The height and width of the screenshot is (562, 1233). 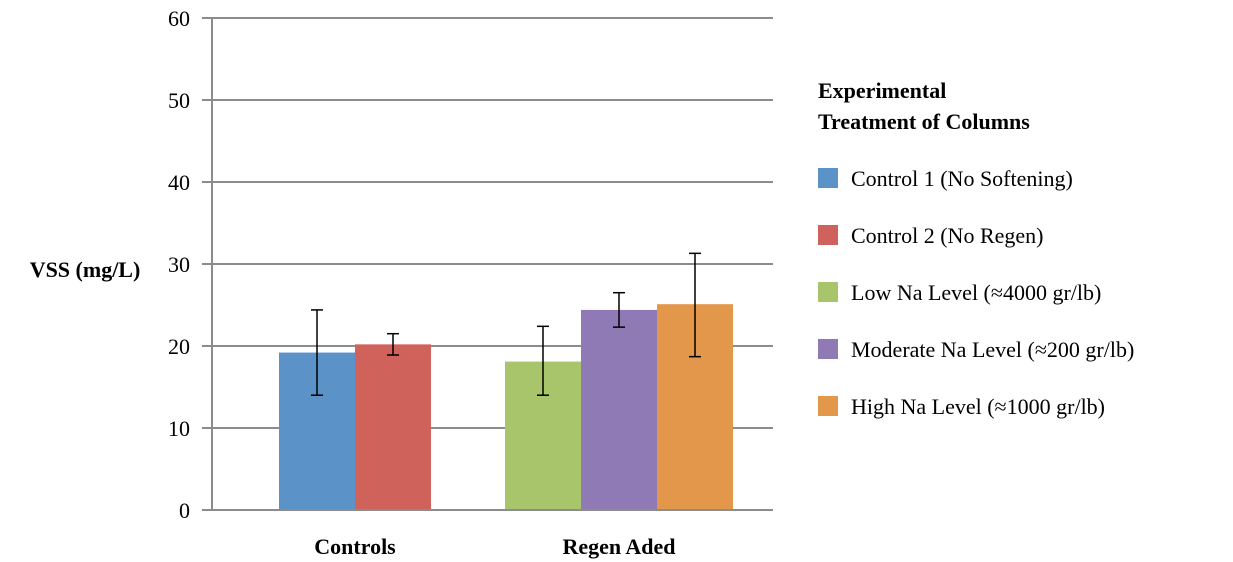 I want to click on legend-title: Treatment of Columns, so click(x=924, y=121).